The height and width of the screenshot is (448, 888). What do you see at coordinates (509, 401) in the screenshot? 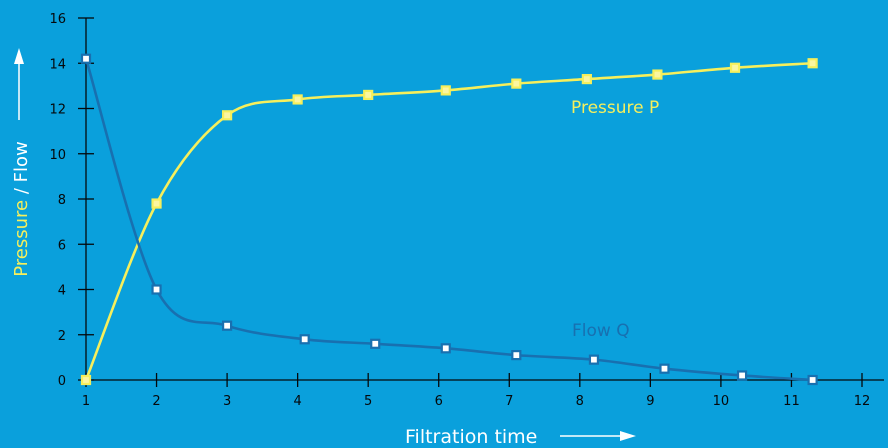
I see `x-tick-label: 7` at bounding box center [509, 401].